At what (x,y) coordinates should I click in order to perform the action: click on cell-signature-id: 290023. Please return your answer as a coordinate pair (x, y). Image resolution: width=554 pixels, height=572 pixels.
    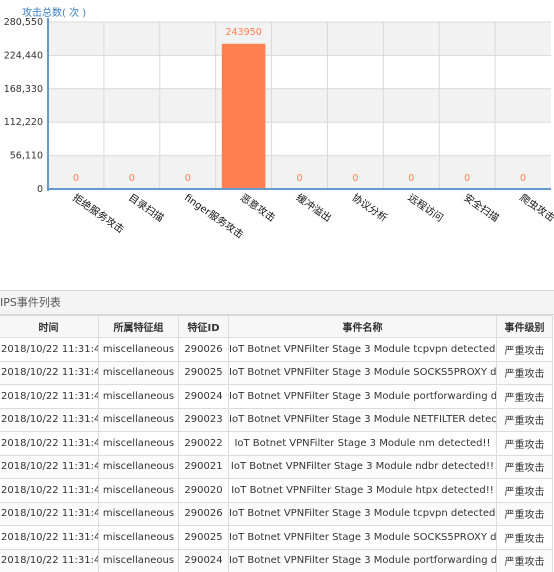
    Looking at the image, I should click on (203, 419).